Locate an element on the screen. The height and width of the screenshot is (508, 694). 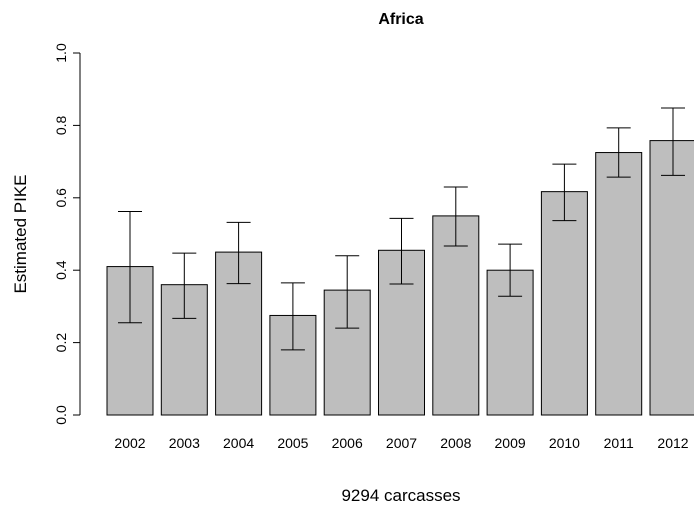
y-axis: 0.0 0.2 0.4 0.6 0.8 1.0 is located at coordinates (67, 234).